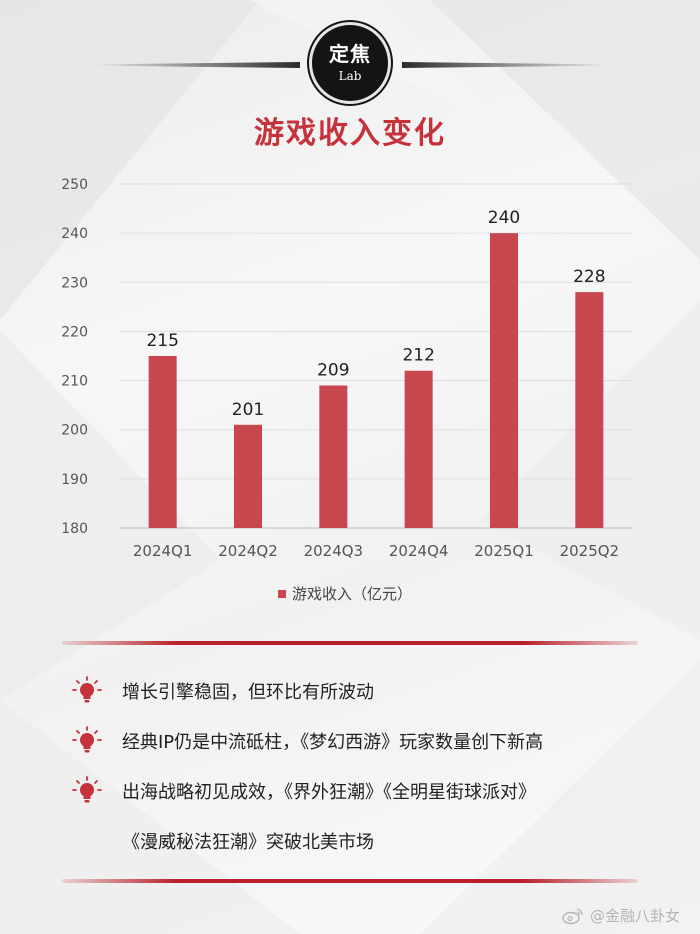 Image resolution: width=700 pixels, height=934 pixels. What do you see at coordinates (333, 742) in the screenshot?
I see `bullet-text: 经典IP仍是中流砥柱，《梦幻西游》玩家数量创下新高` at bounding box center [333, 742].